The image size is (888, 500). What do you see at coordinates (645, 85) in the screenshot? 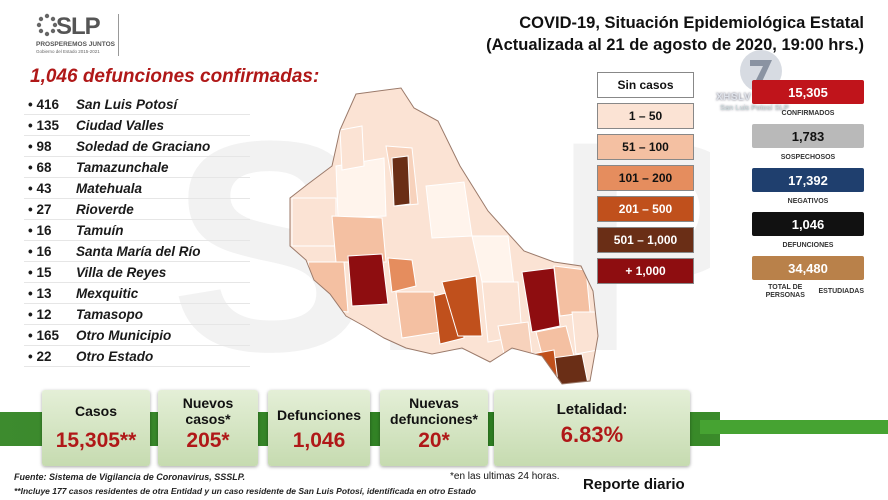
I see `legend-item: Sin casos` at bounding box center [645, 85].